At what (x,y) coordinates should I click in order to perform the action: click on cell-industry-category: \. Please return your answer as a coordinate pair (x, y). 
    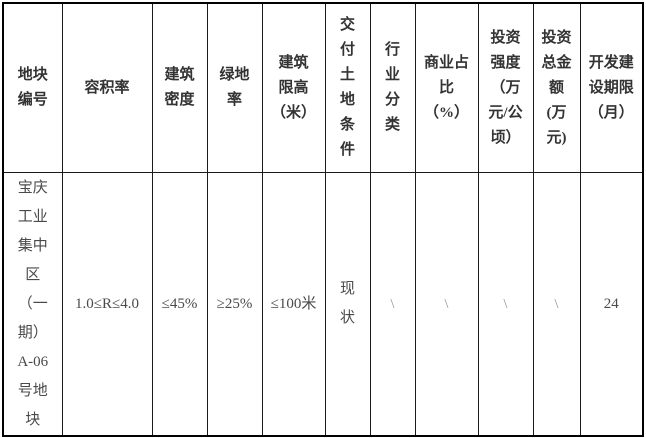
    Looking at the image, I should click on (392, 304).